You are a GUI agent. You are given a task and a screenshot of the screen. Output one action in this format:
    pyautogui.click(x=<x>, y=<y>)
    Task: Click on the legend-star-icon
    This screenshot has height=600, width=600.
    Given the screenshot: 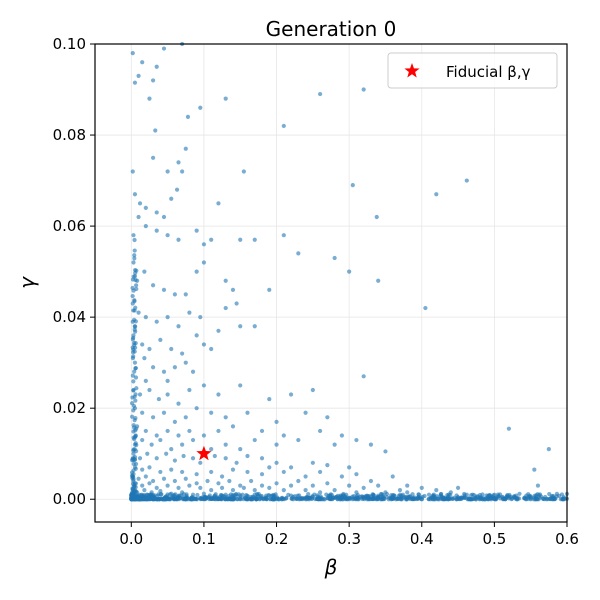 What is the action you would take?
    pyautogui.click(x=412, y=70)
    